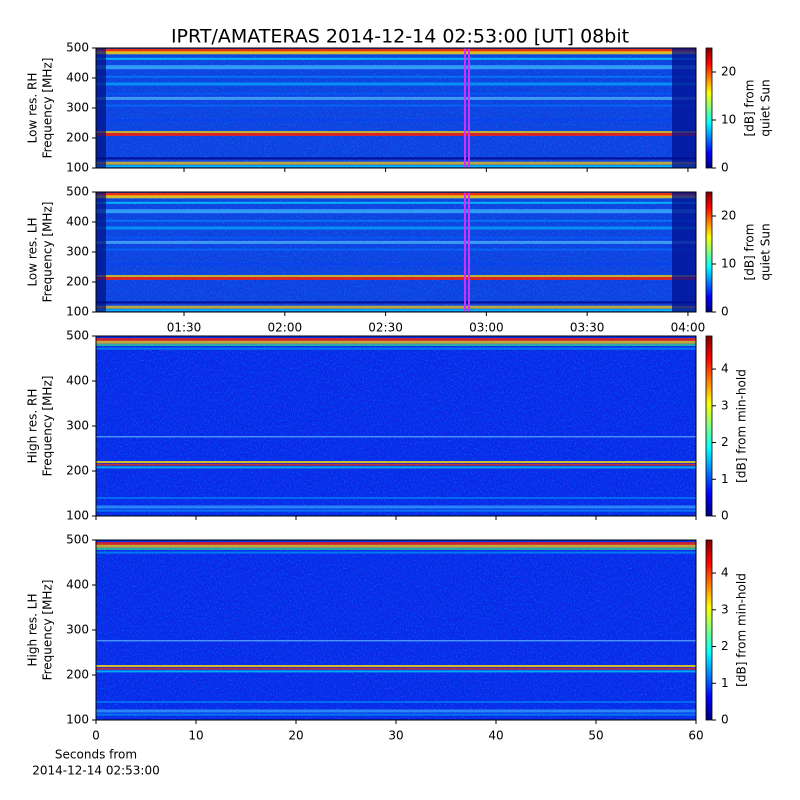 Image resolution: width=800 pixels, height=800 pixels. Describe the element at coordinates (486, 328) in the screenshot. I see `x-tick-label: 03:00` at that location.